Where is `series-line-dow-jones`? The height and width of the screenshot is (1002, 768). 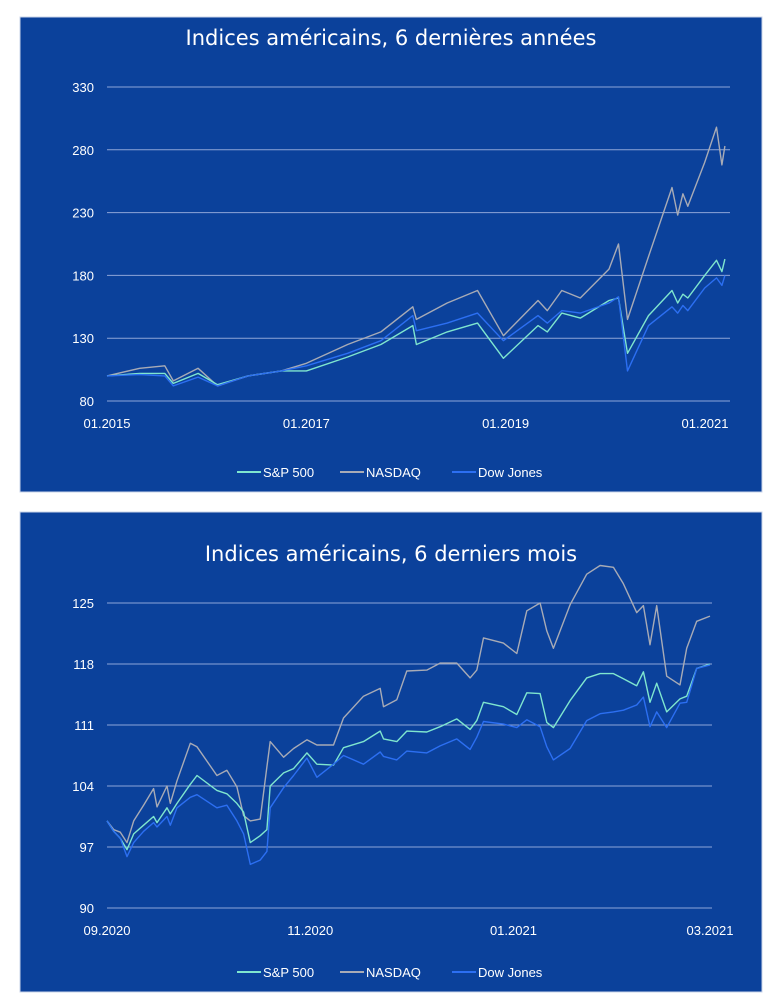 series-line-dow-jones is located at coordinates (416, 331).